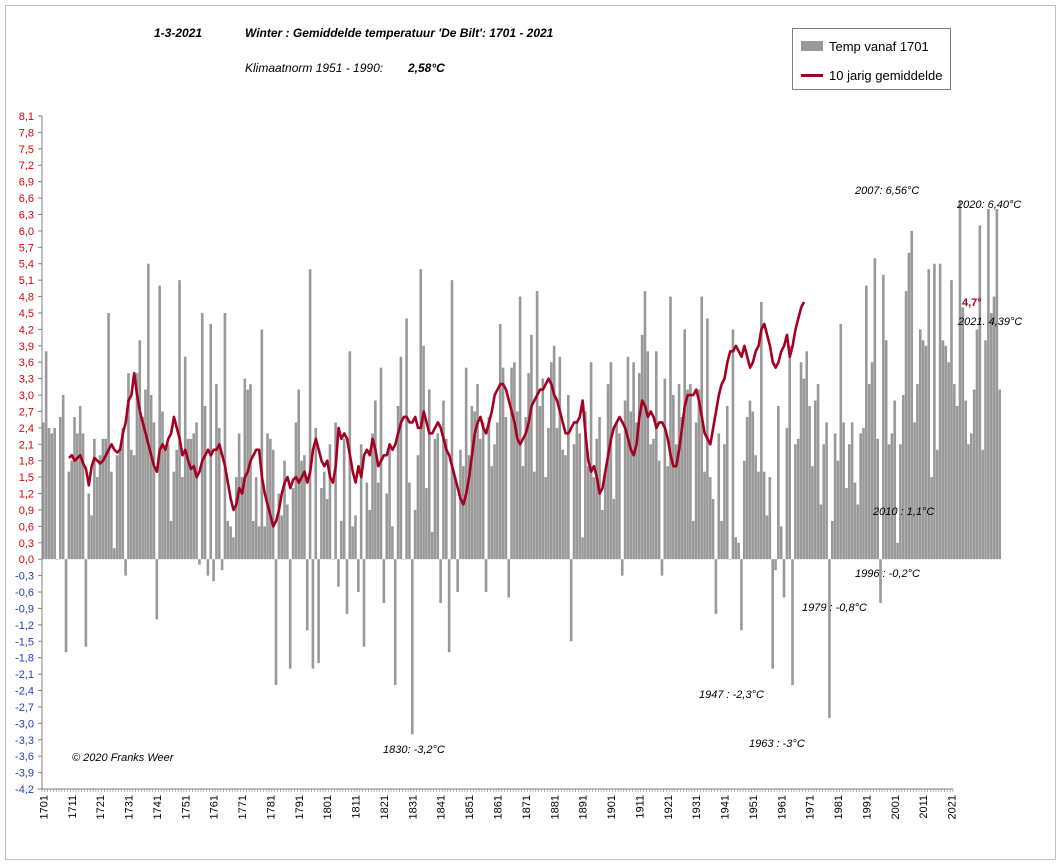 This screenshot has height=865, width=1061. Describe the element at coordinates (385, 807) in the screenshot. I see `x-tick-label: 1821` at that location.